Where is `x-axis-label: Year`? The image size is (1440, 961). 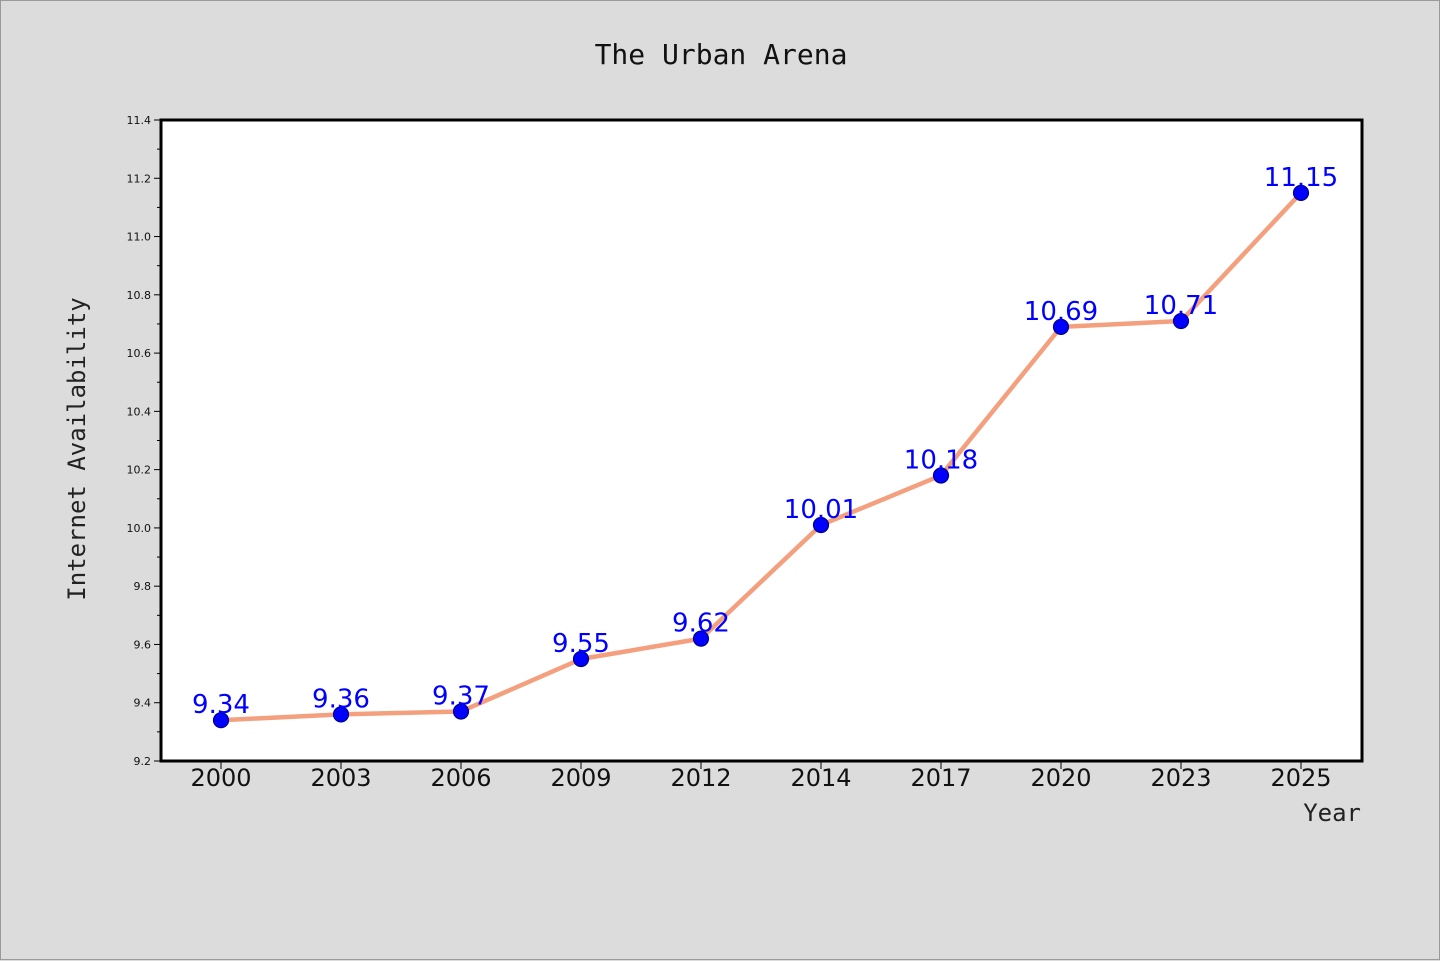 x-axis-label: Year is located at coordinates (1332, 813).